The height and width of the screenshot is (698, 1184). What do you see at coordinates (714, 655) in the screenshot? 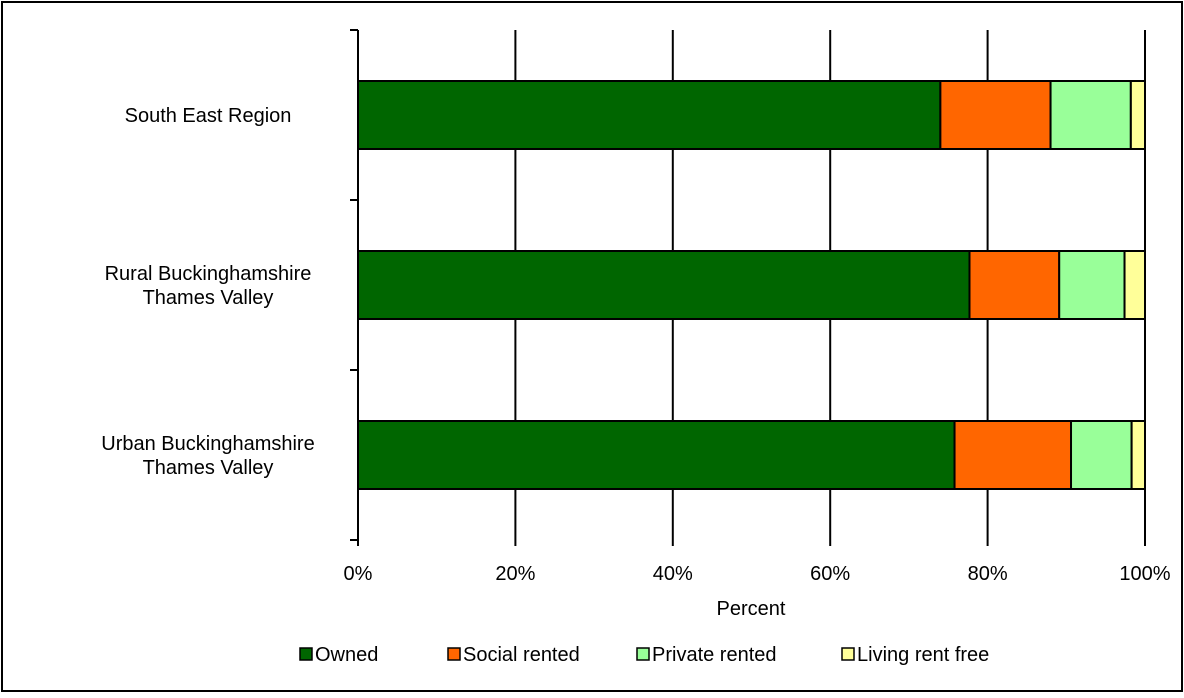
I see `legend-label: Private rented` at bounding box center [714, 655].